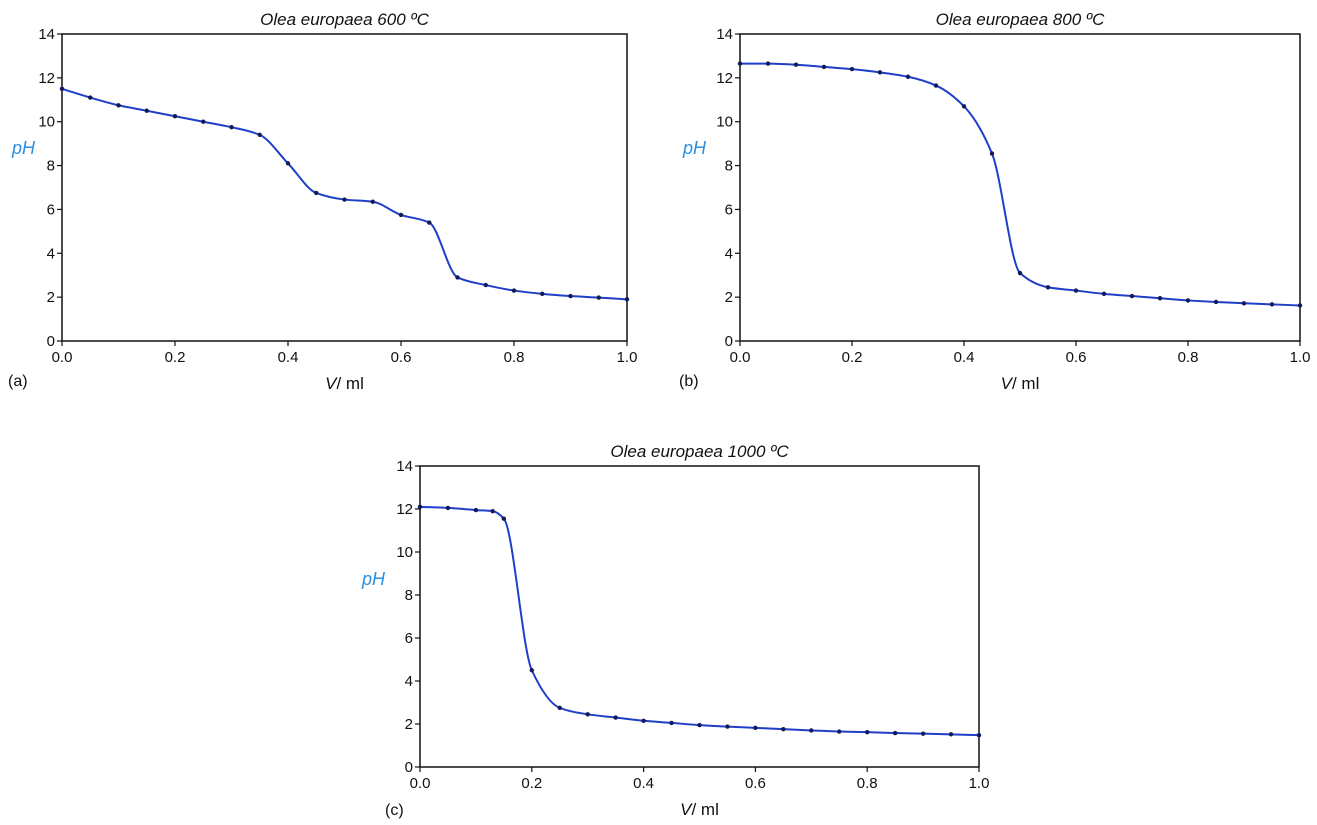 The image size is (1317, 825). I want to click on y-tick-label: 2, so click(51, 297).